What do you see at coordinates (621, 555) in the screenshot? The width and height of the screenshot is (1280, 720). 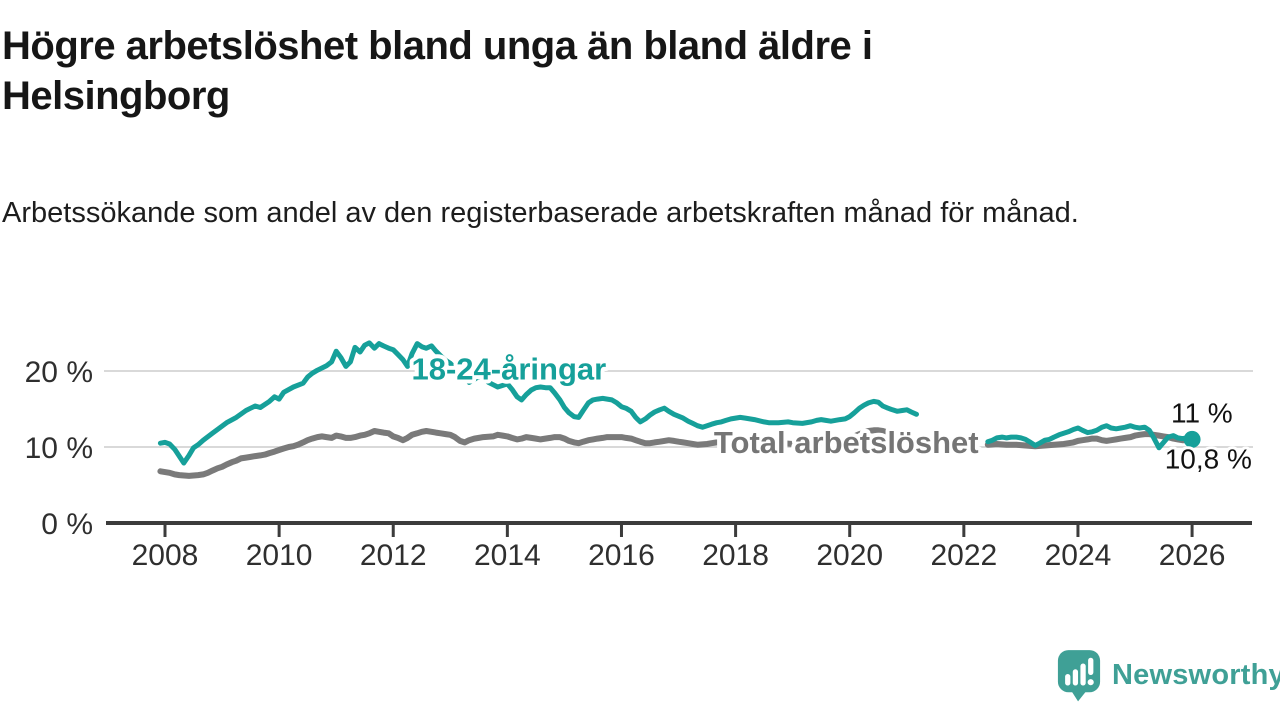 I see `x-tick-label: 2016` at bounding box center [621, 555].